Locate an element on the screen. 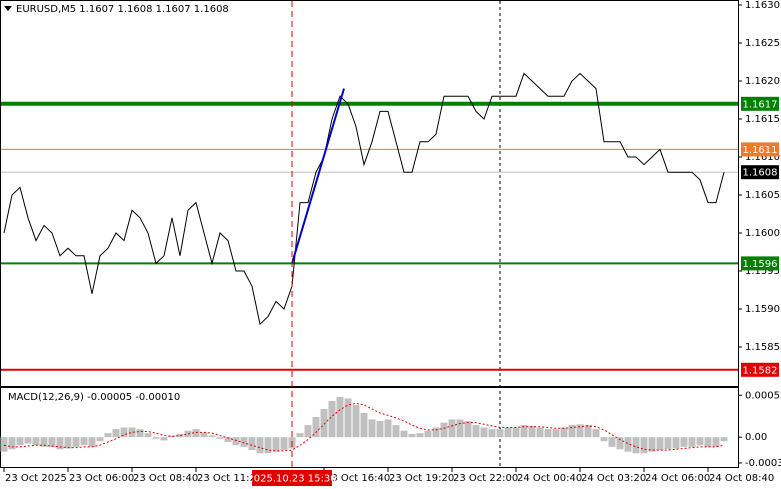  x-tick-label: 24 Oct 03:20 is located at coordinates (613, 478).